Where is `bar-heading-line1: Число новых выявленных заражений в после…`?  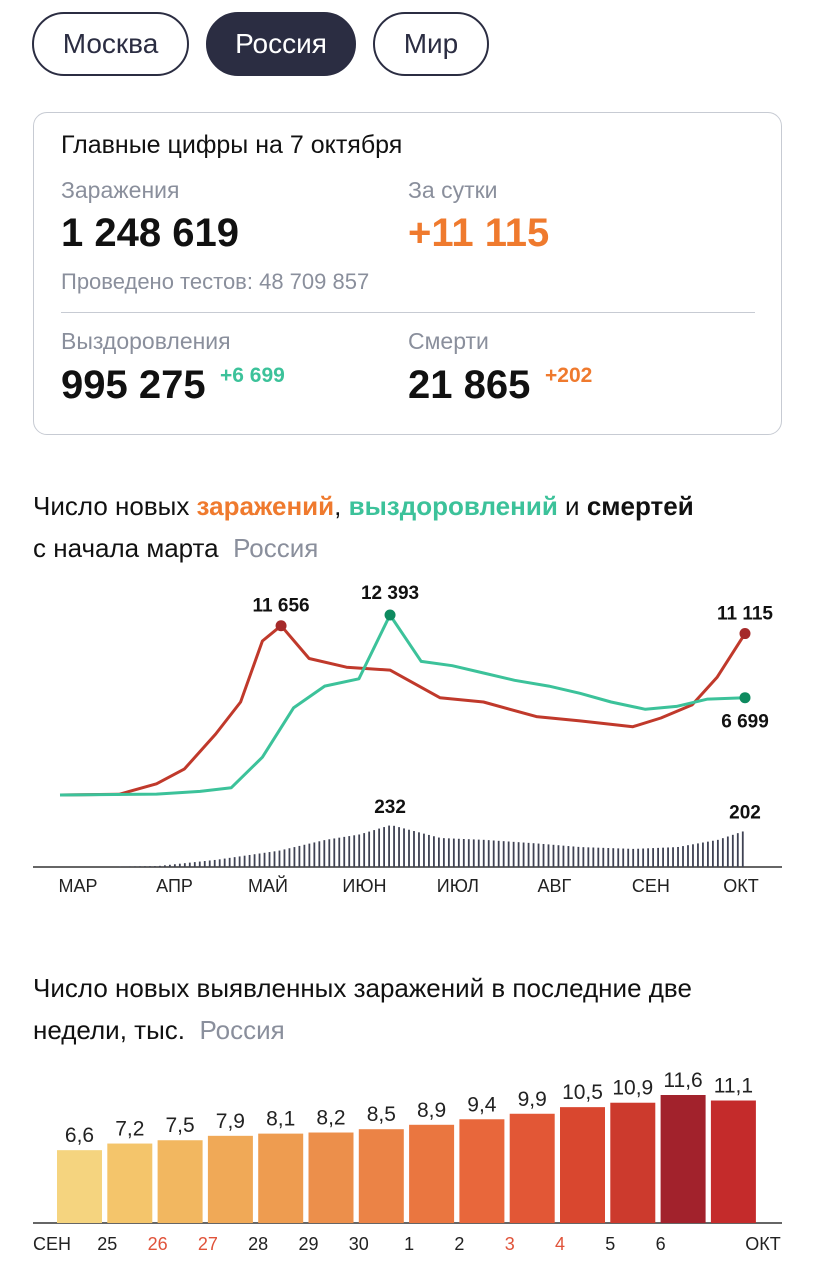
bar-heading-line1: Число новых выявленных заражений в после… is located at coordinates (362, 988).